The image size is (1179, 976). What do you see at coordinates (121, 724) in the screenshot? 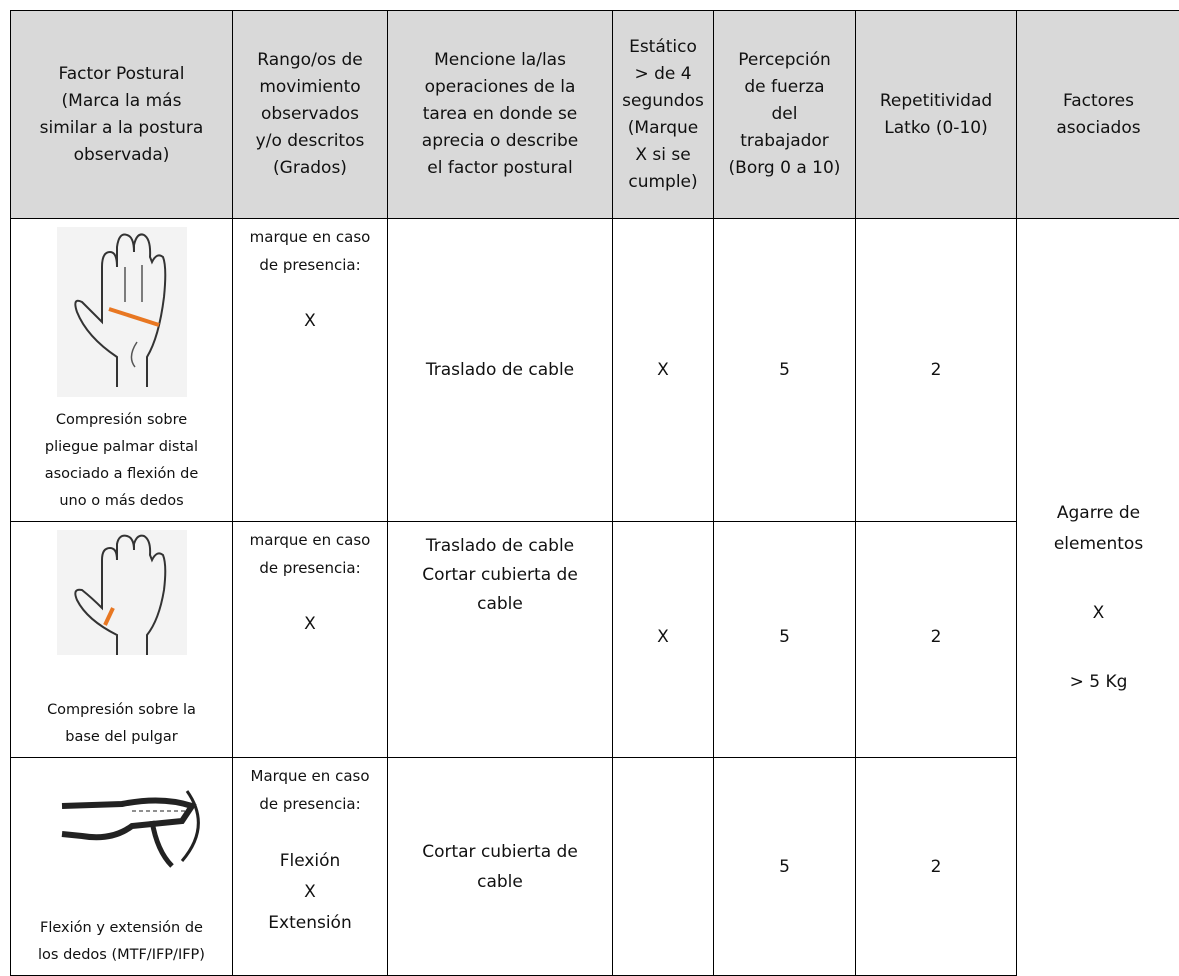
I see `caption: Compresión sobre la base del pulgar` at bounding box center [121, 724].